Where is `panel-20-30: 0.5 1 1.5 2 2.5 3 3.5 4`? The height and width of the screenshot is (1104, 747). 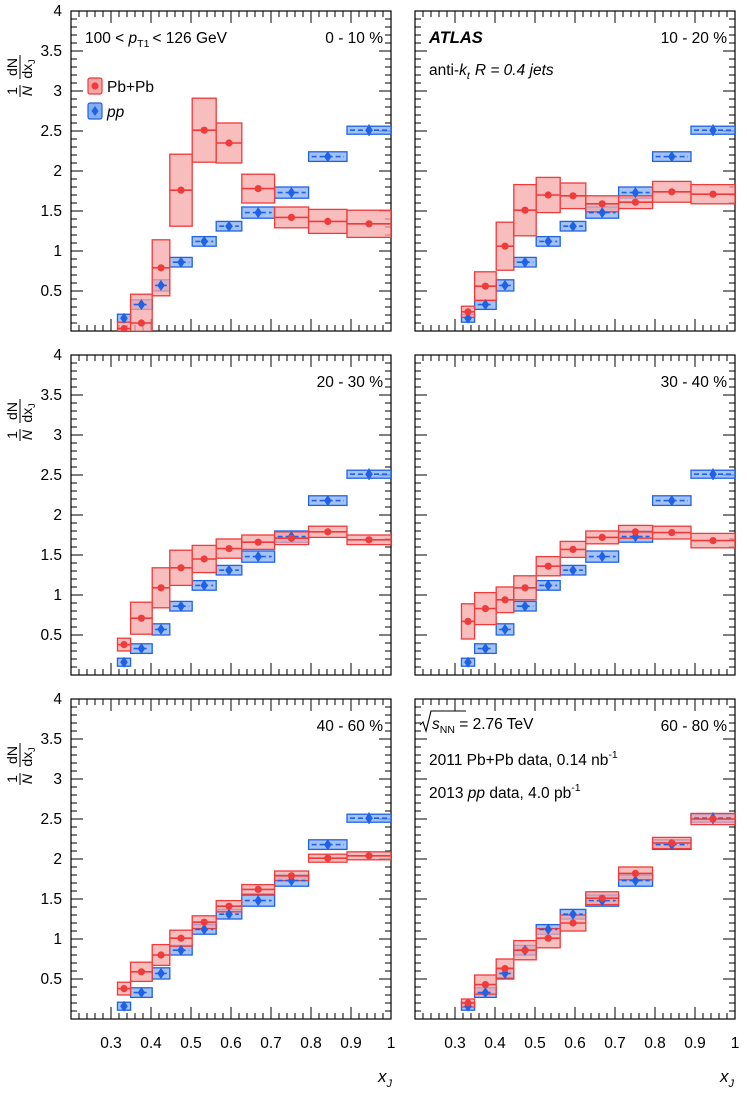 panel-20-30: 0.5 1 1.5 2 2.5 3 3.5 4 is located at coordinates (216, 511).